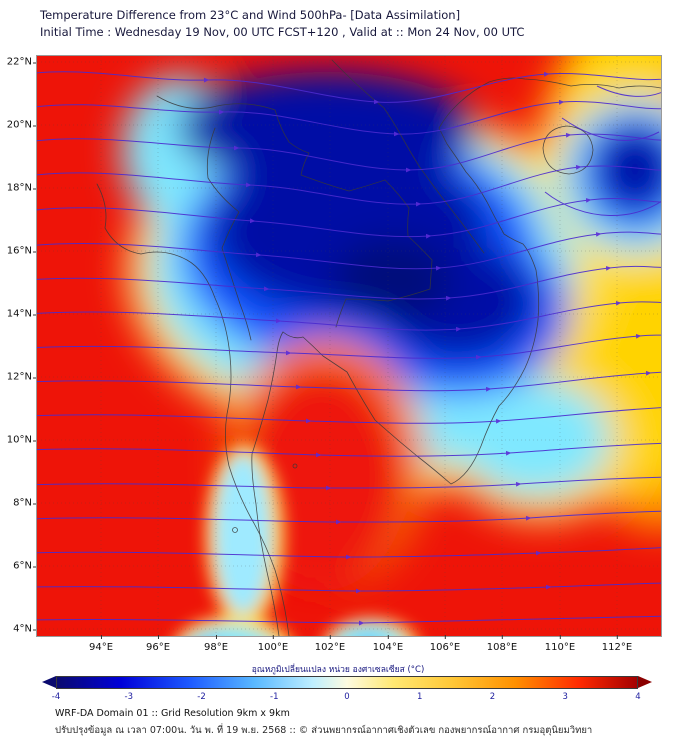  What do you see at coordinates (25, 629) in the screenshot?
I see `lat-tick-label: 4°N` at bounding box center [25, 629].